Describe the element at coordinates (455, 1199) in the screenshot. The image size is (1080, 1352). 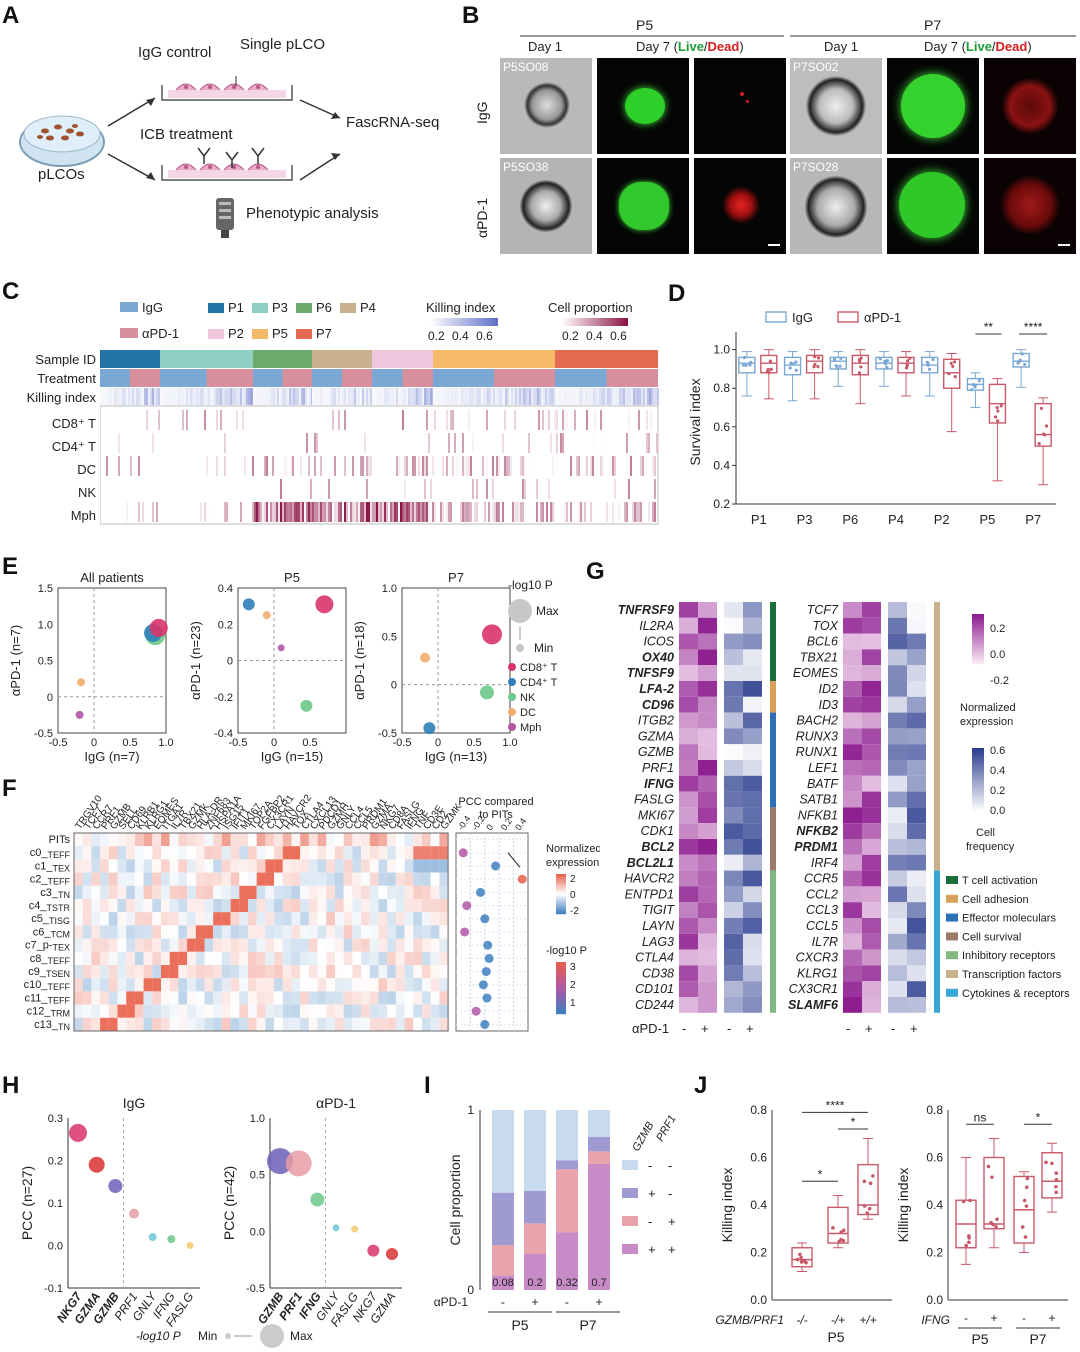
I see `y-axis-label: Cell proportion` at that location.